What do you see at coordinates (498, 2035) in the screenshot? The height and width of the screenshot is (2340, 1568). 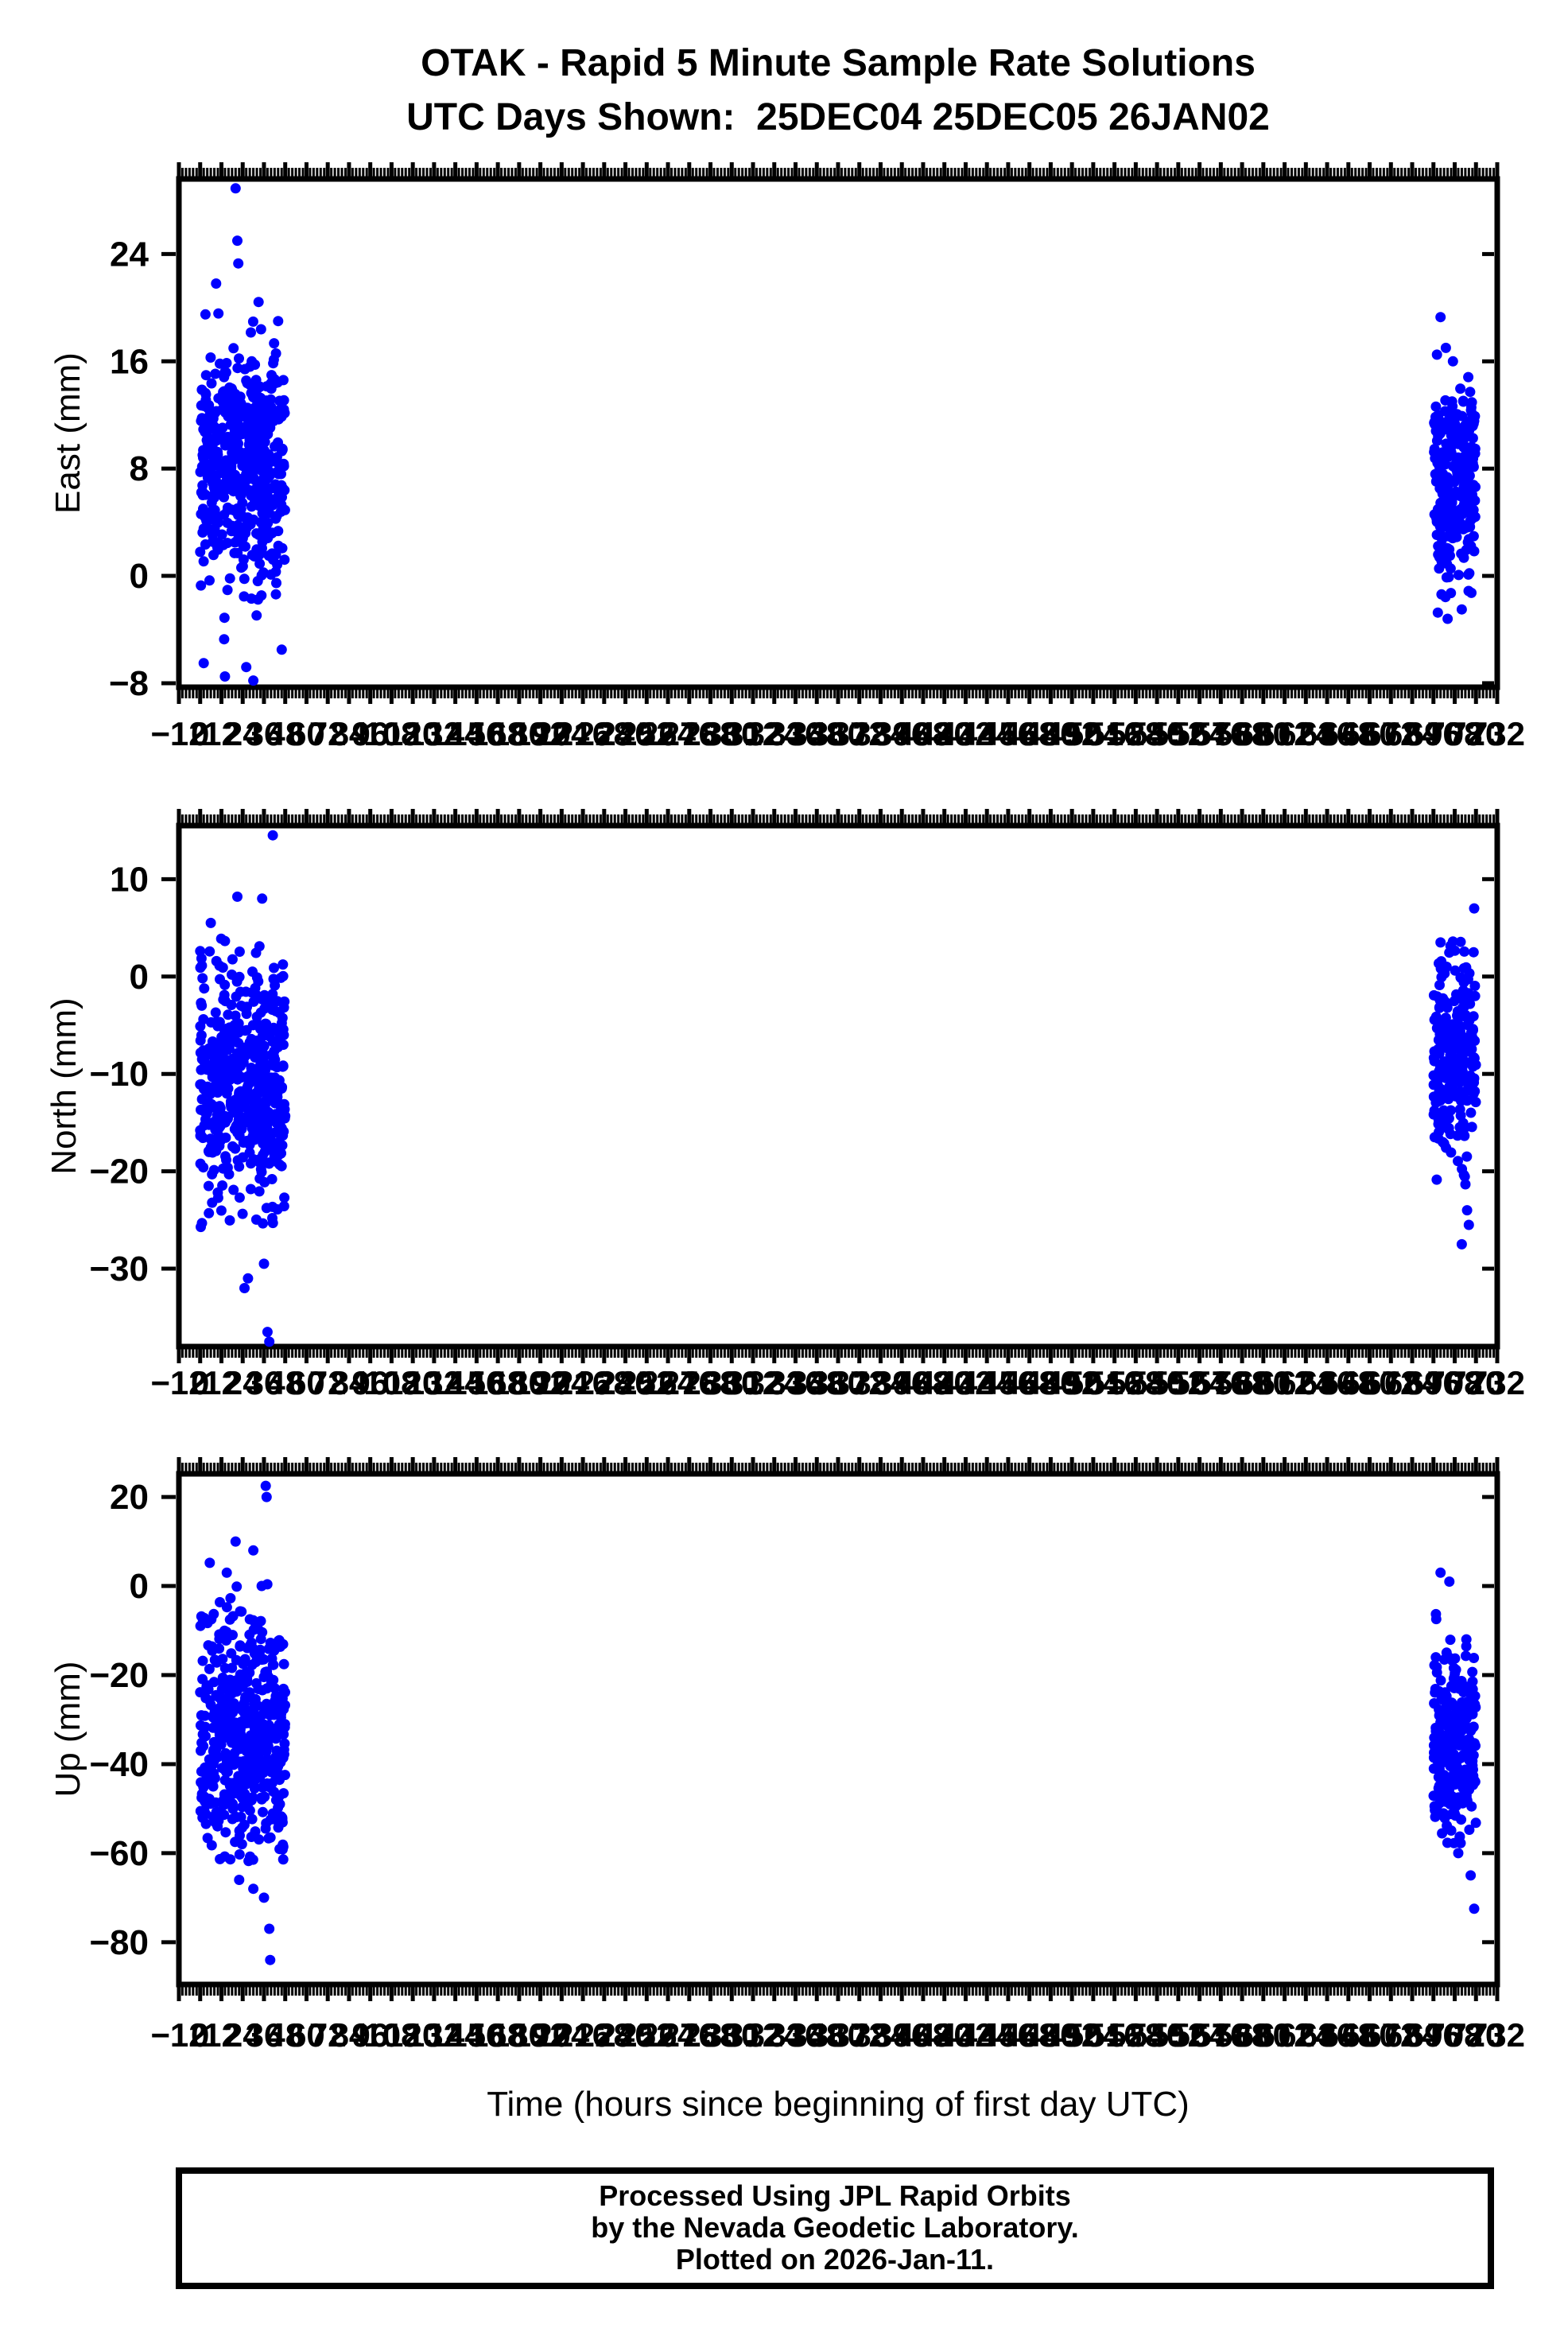 I see `x-tick-label: 168` at bounding box center [498, 2035].